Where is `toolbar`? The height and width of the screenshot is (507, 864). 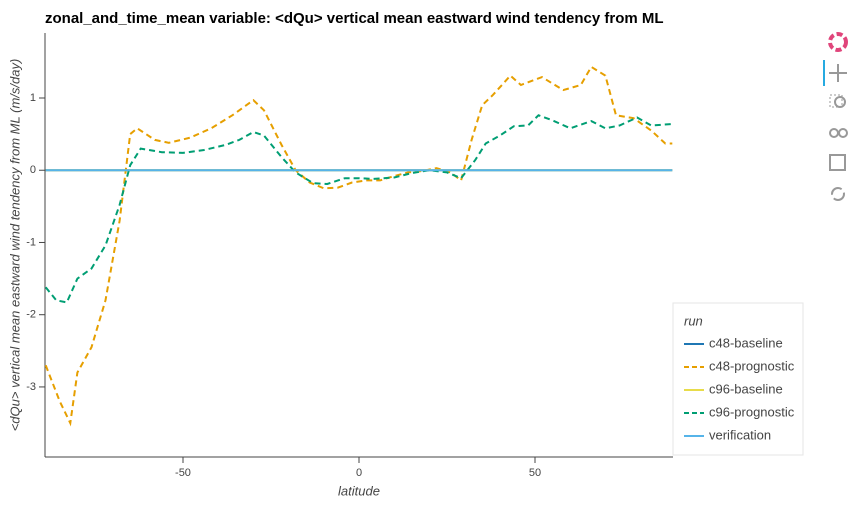 toolbar is located at coordinates (835, 116).